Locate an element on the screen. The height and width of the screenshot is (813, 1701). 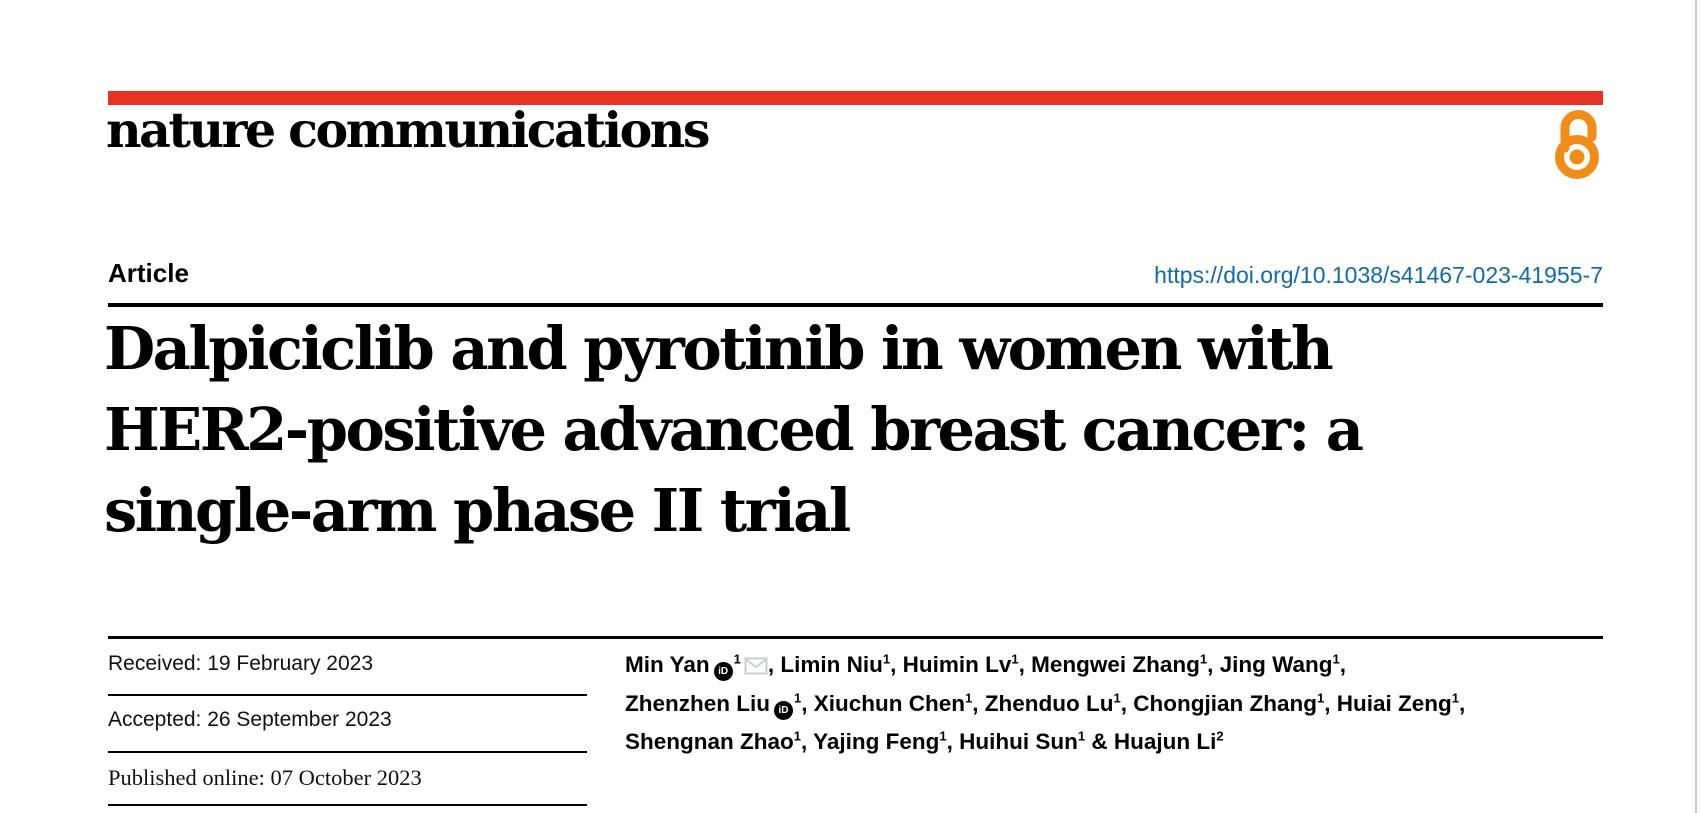
journal-logo: nature communications is located at coordinates (408, 130).